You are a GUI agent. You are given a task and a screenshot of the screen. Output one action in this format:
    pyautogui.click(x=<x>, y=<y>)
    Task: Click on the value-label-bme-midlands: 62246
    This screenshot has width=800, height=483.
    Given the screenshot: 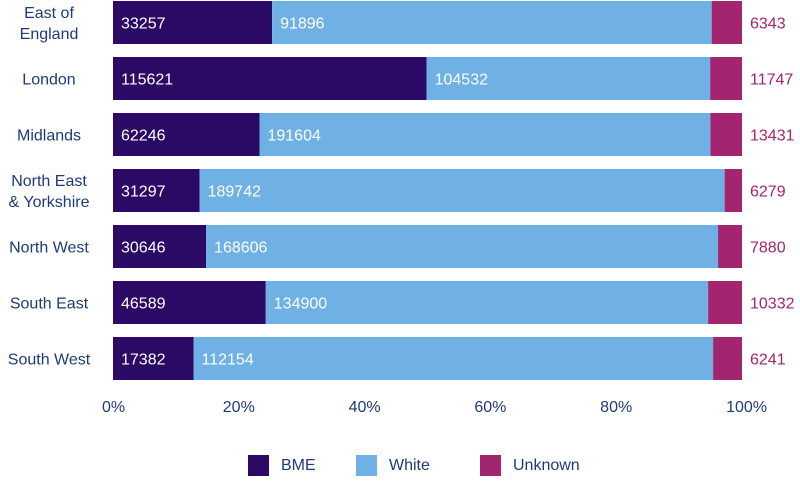 What is the action you would take?
    pyautogui.click(x=143, y=136)
    